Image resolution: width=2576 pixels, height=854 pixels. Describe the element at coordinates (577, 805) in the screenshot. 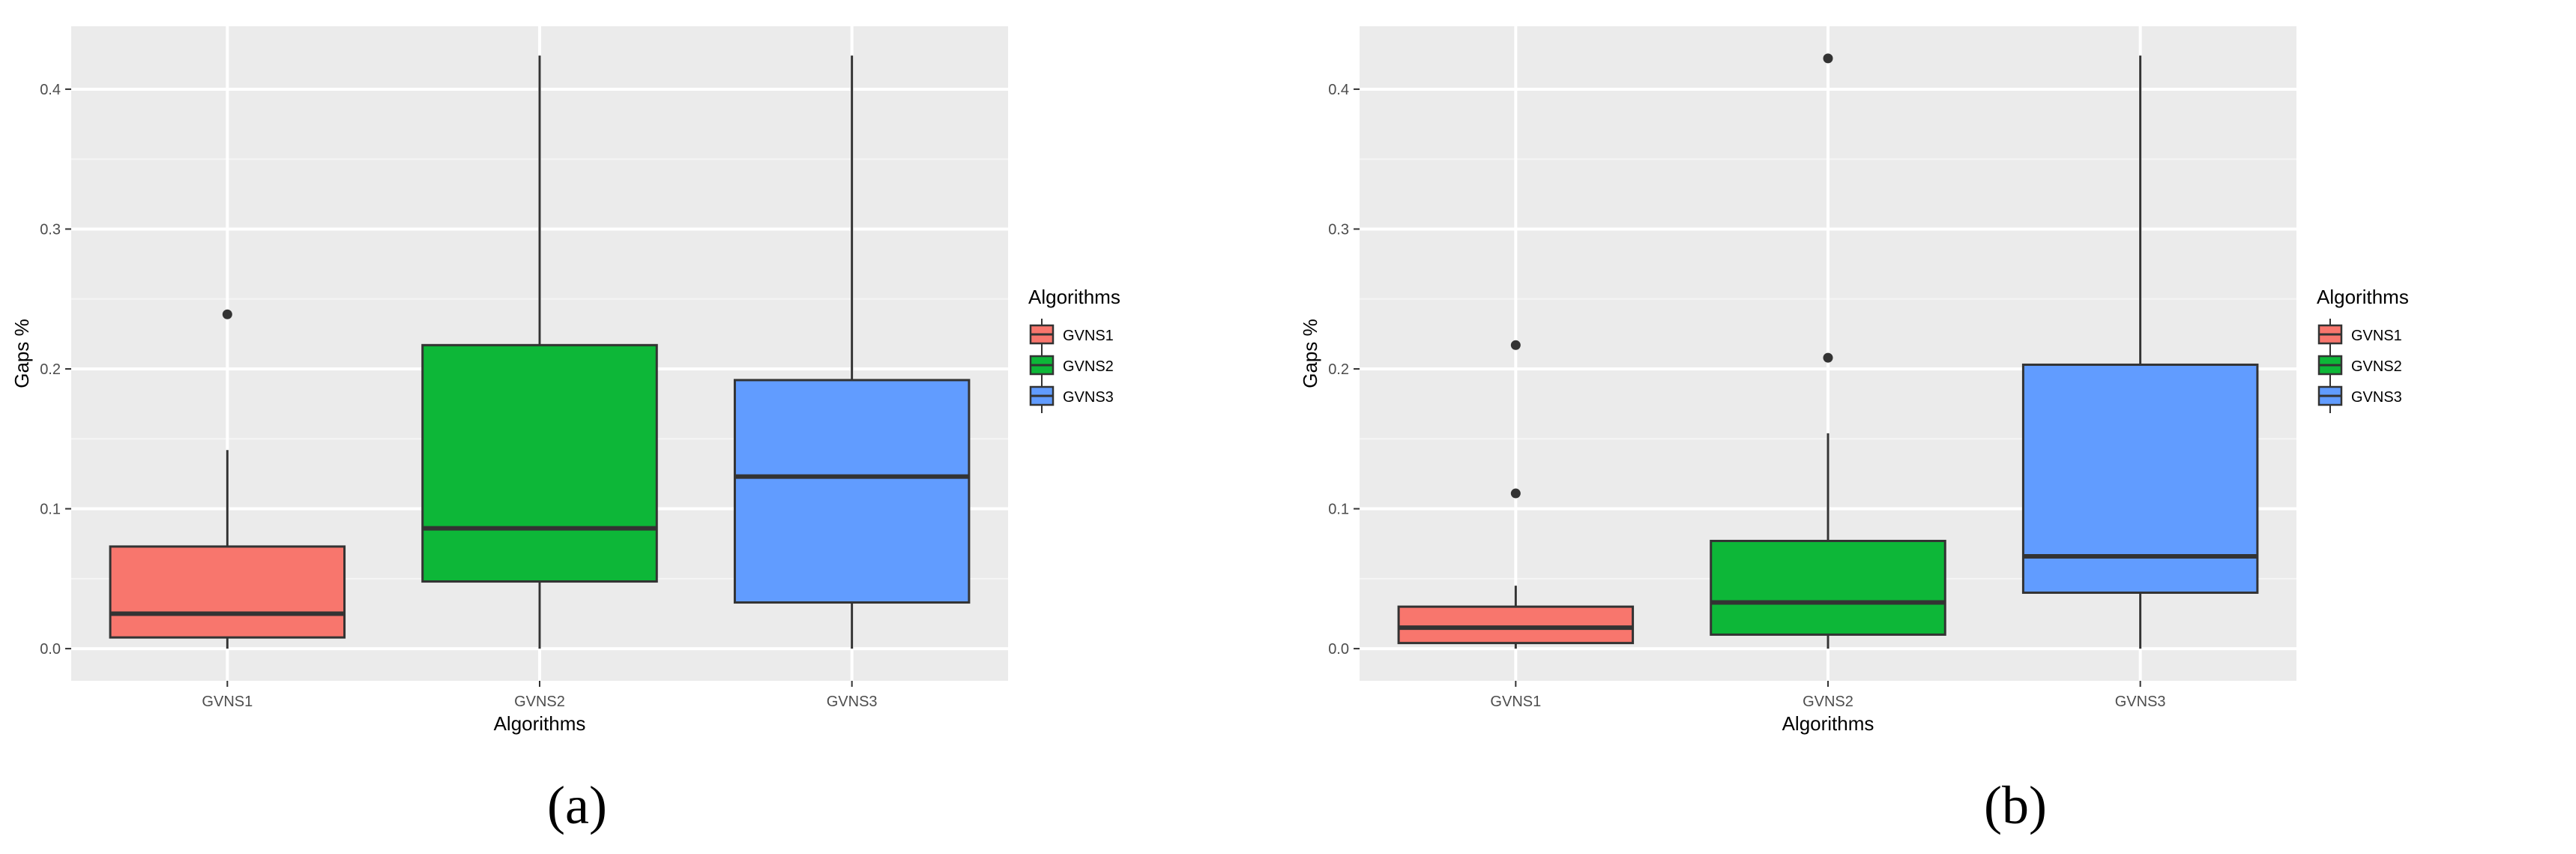

I see `subfigure-caption-a: (a)` at that location.